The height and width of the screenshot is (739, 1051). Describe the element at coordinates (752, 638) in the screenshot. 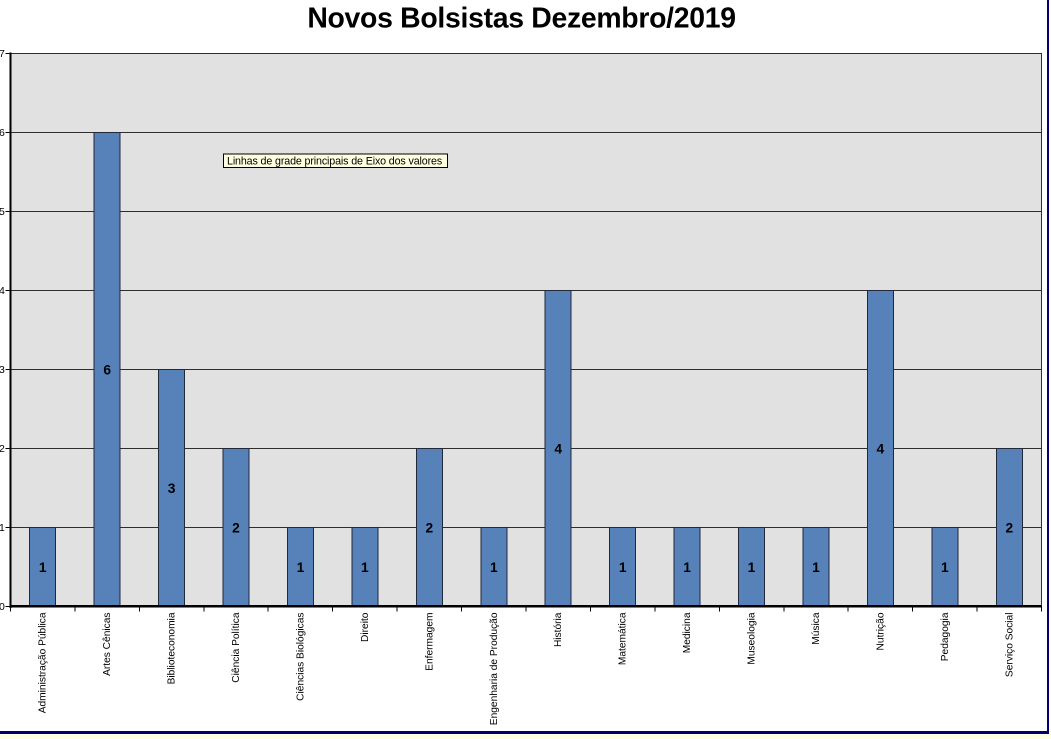

I see `svg-text: Museologia` at that location.